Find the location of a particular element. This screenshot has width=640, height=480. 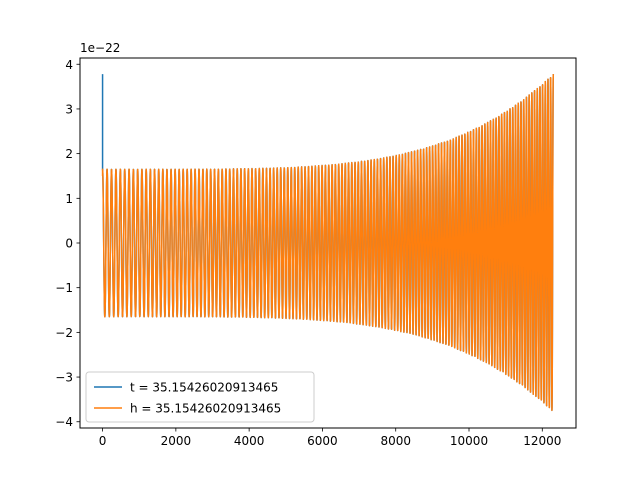

legend-label: h = 35.15426020913465 is located at coordinates (205, 409).